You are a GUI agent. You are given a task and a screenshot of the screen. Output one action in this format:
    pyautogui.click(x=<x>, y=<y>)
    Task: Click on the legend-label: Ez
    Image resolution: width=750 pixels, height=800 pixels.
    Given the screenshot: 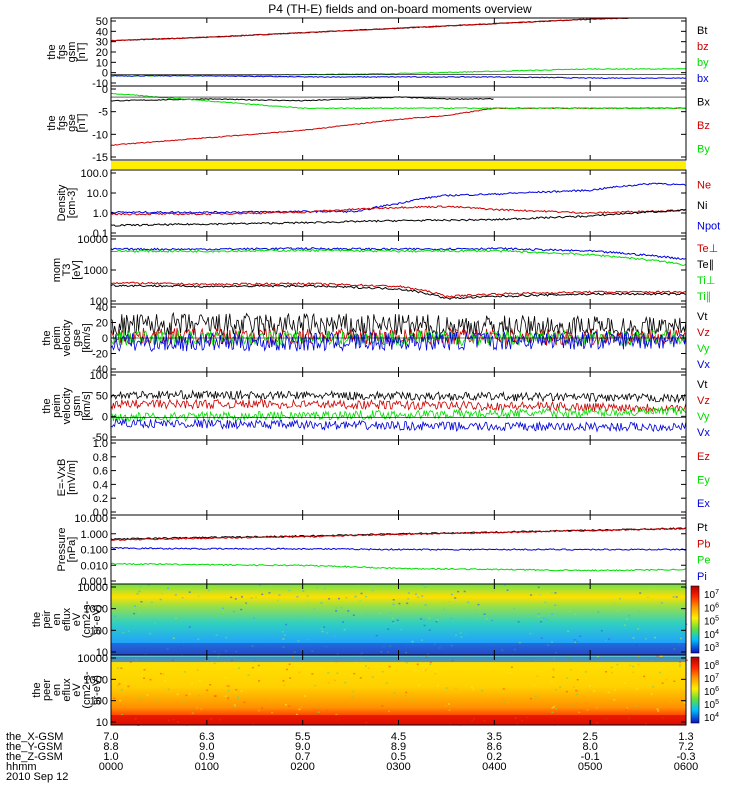 What is the action you would take?
    pyautogui.click(x=703, y=457)
    